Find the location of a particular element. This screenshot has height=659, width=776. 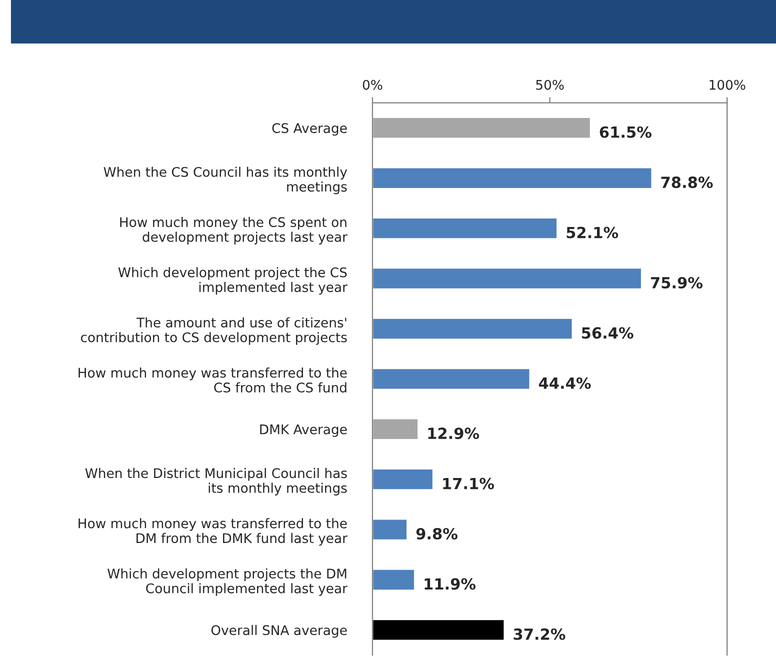

y-tick-label: CS Average is located at coordinates (309, 129).